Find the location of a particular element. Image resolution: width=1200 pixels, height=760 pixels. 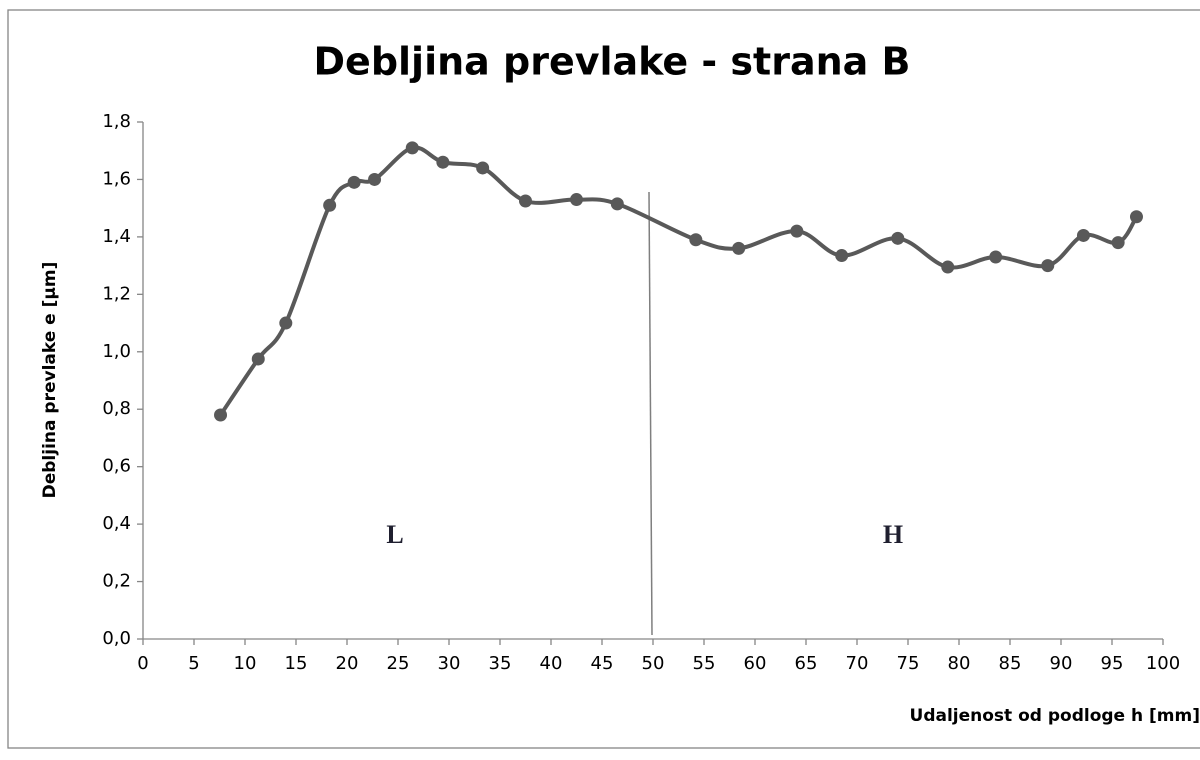

x-tick-label: 70 is located at coordinates (857, 663).